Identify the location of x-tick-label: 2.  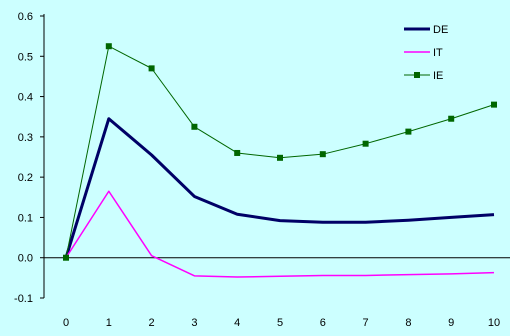
(152, 323).